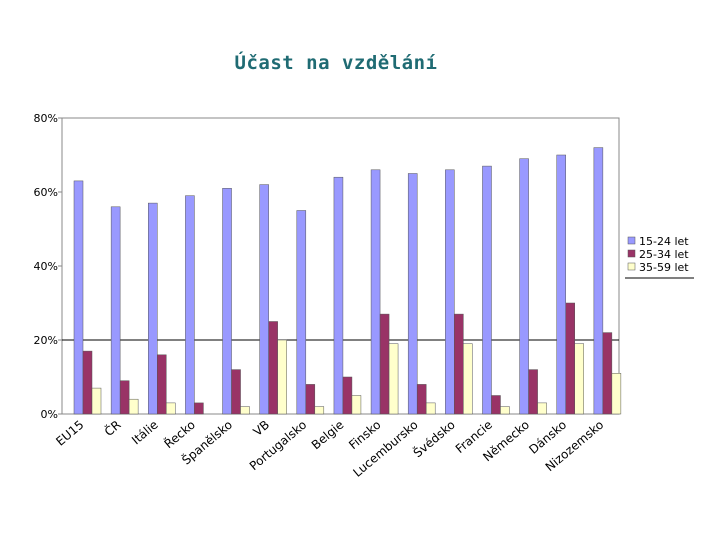  I want to click on x-tick-label: Itálie, so click(145, 433).